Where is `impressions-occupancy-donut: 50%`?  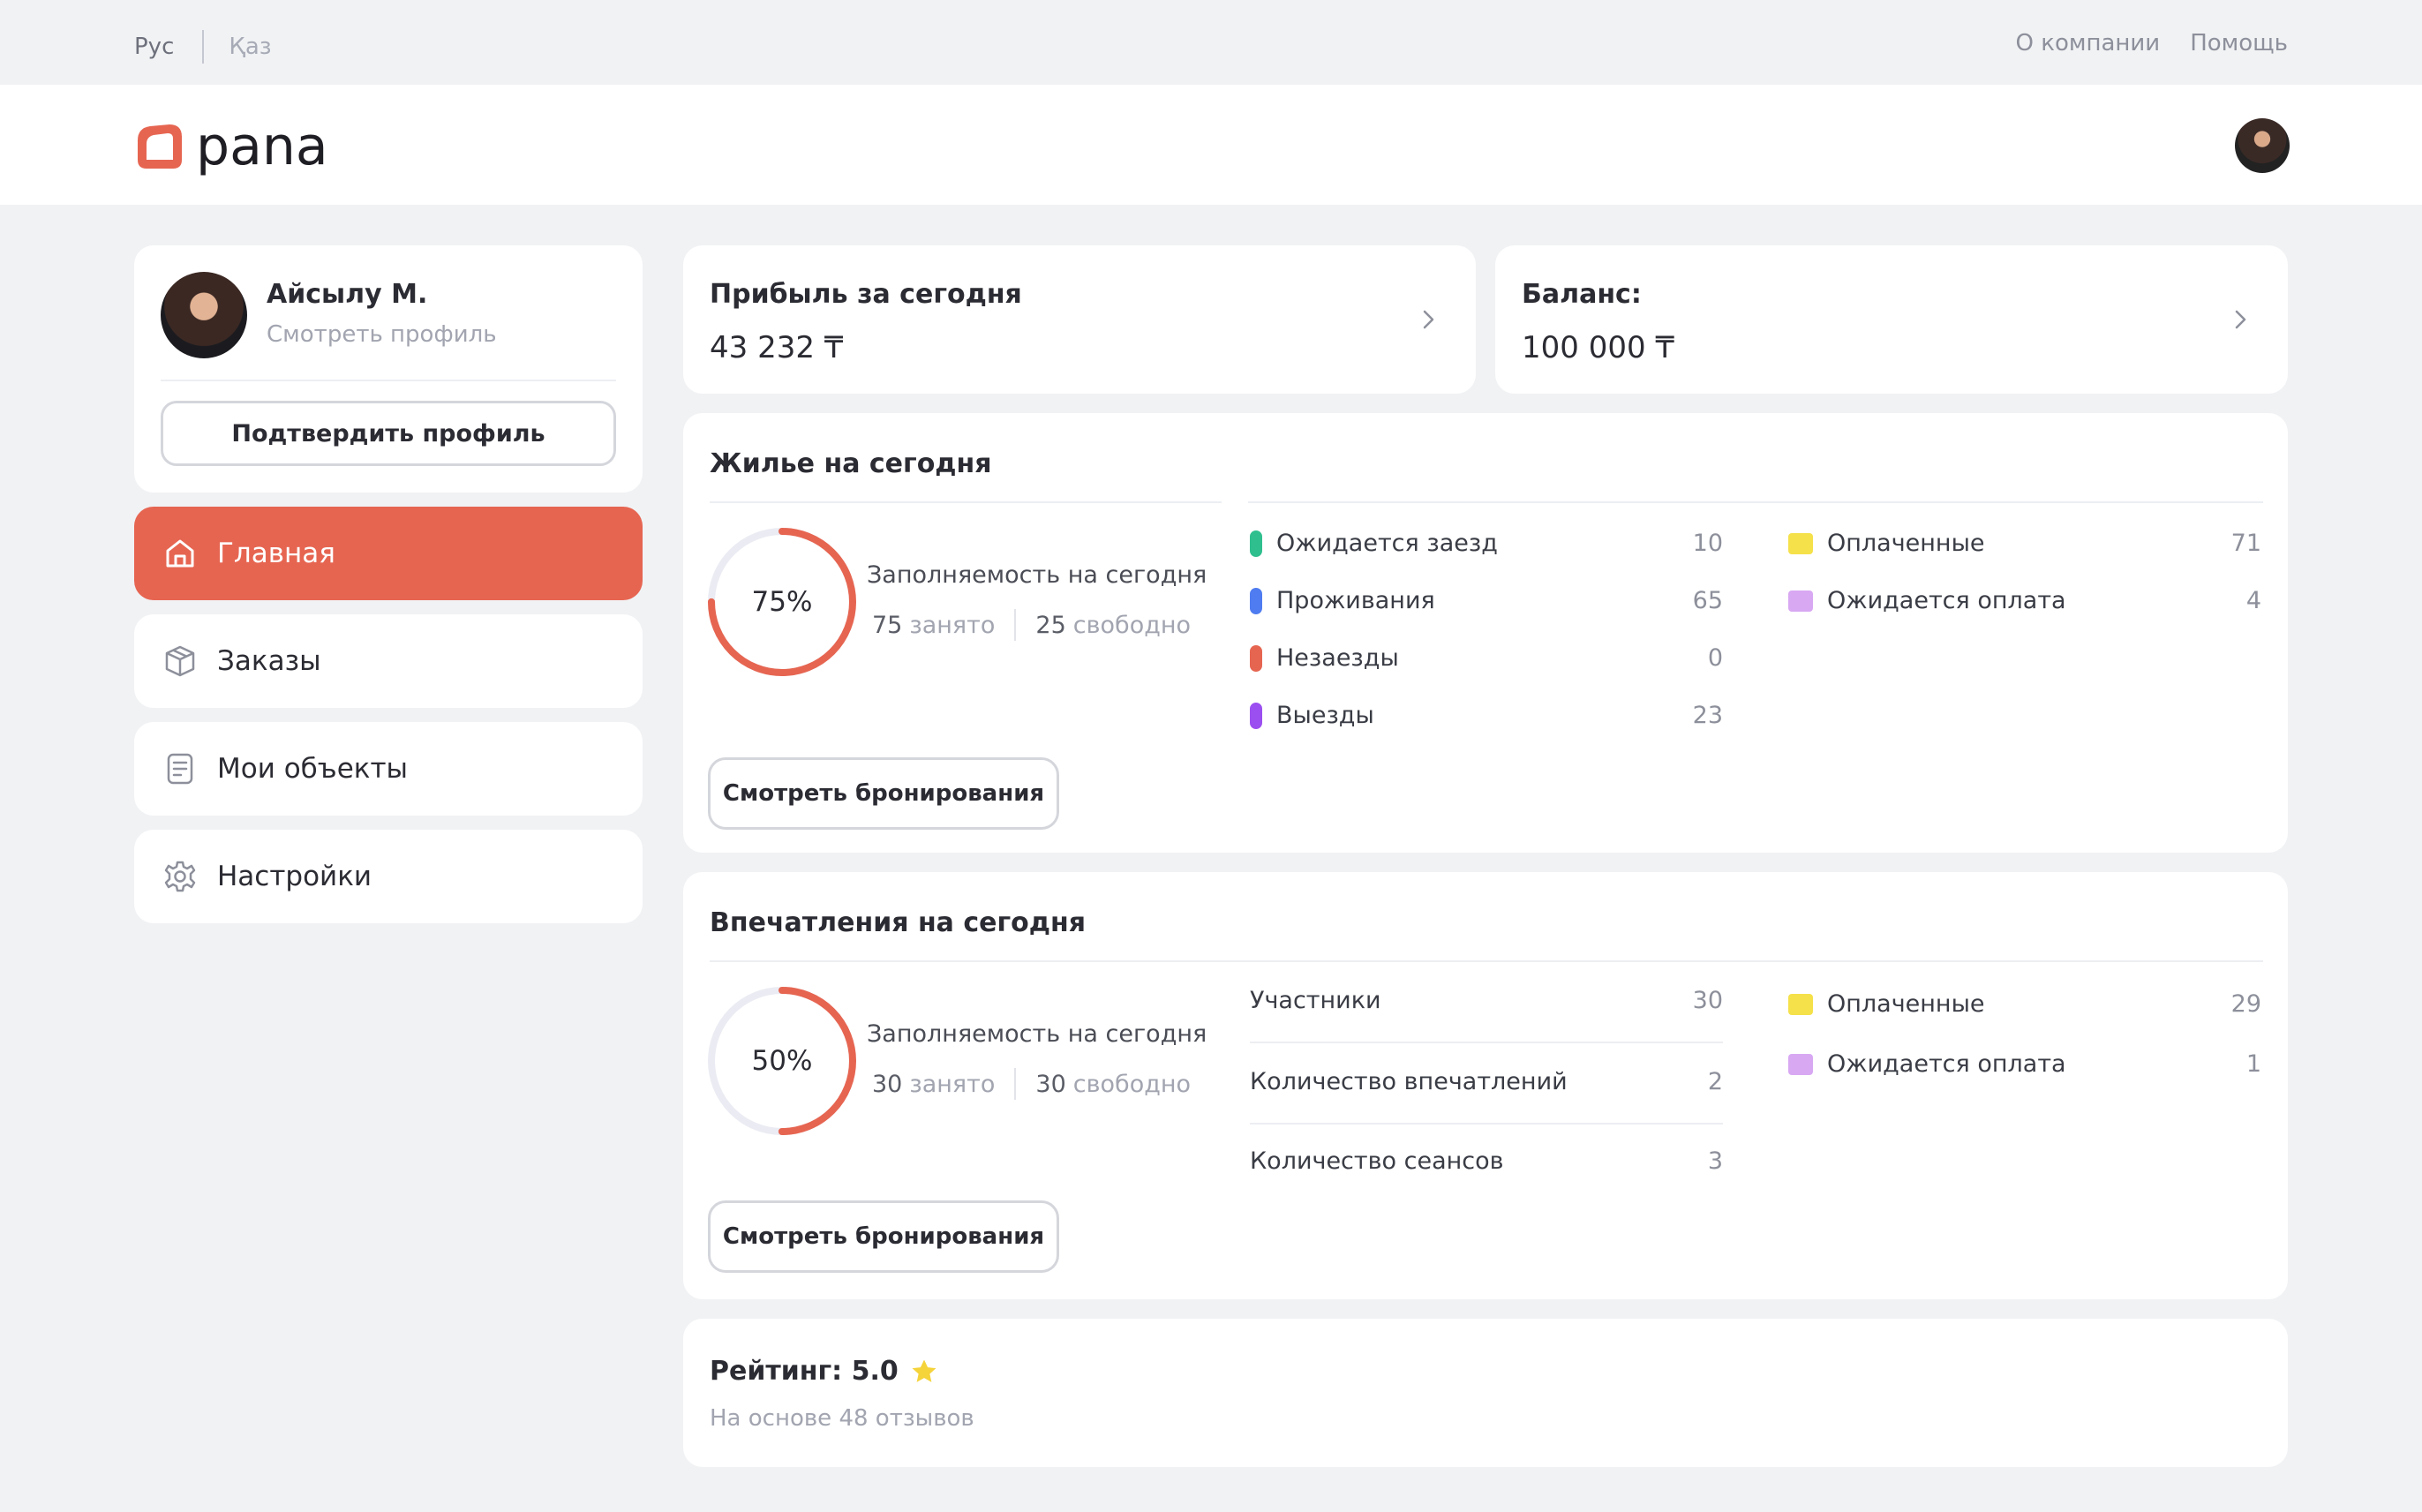 impressions-occupancy-donut: 50% is located at coordinates (782, 1061).